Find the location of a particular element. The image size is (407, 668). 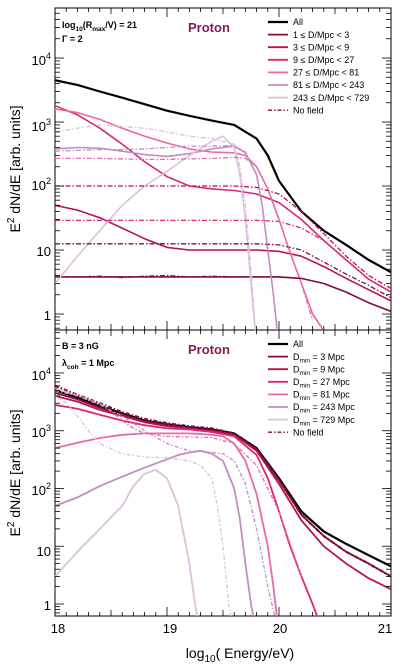

top-ytick-1e4: 10⁴ is located at coordinates (41, 59).